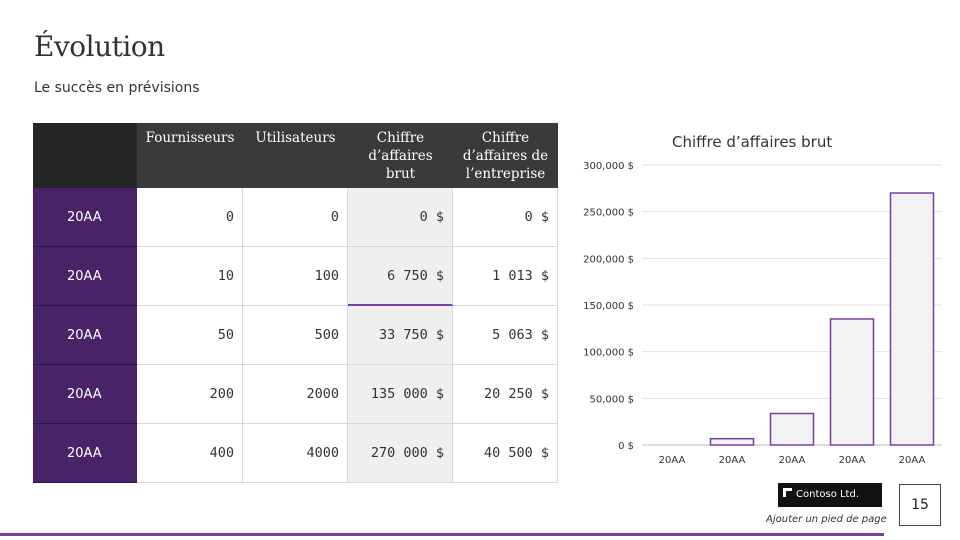  What do you see at coordinates (611, 399) in the screenshot?
I see `y-tick-label: 50,000 $` at bounding box center [611, 399].